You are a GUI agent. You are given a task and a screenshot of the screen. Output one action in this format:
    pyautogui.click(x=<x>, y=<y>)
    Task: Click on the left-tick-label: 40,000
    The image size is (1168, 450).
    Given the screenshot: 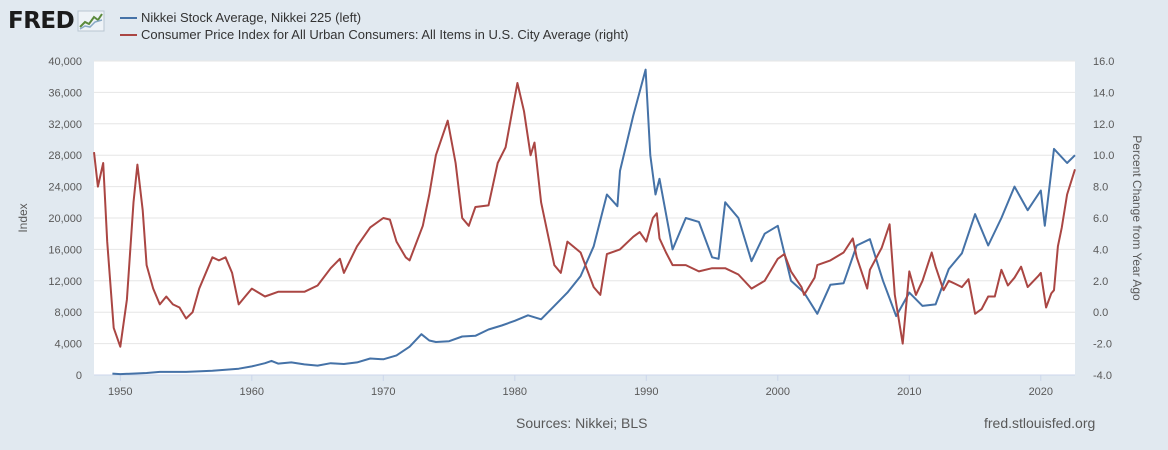 What is the action you would take?
    pyautogui.click(x=65, y=62)
    